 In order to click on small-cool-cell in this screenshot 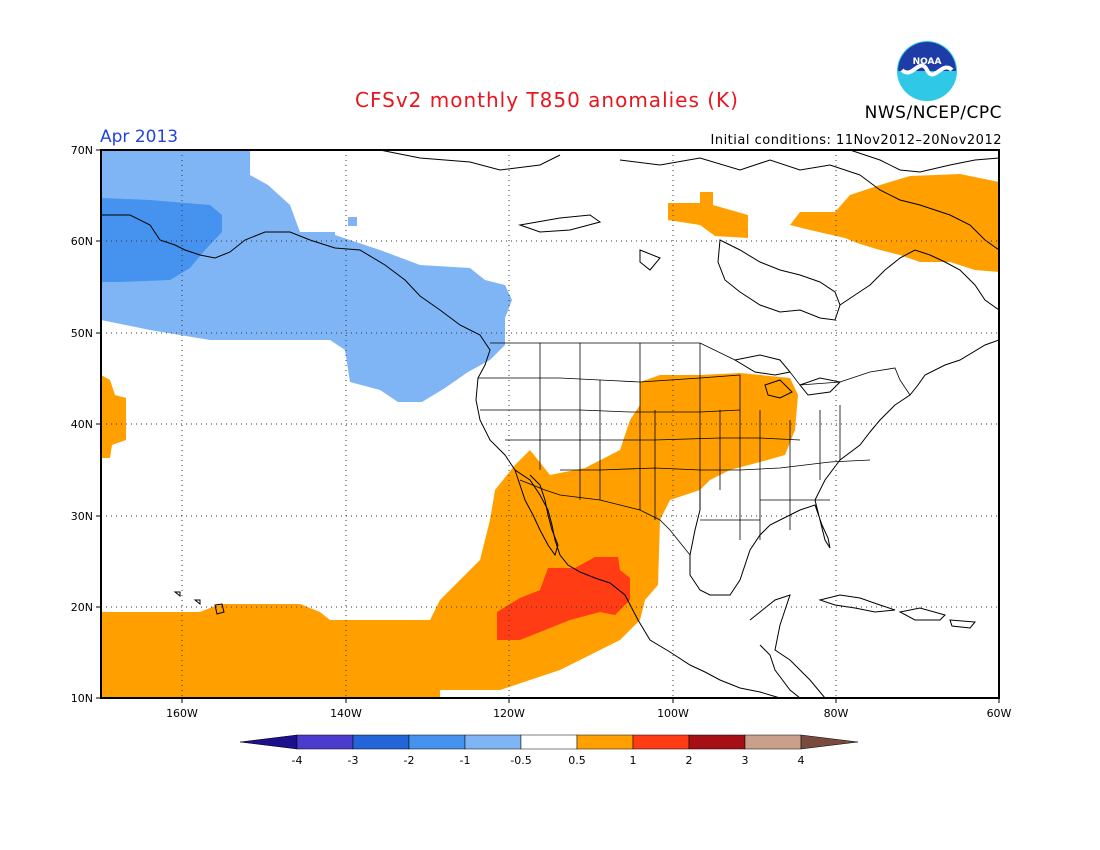, I will do `click(352, 221)`.